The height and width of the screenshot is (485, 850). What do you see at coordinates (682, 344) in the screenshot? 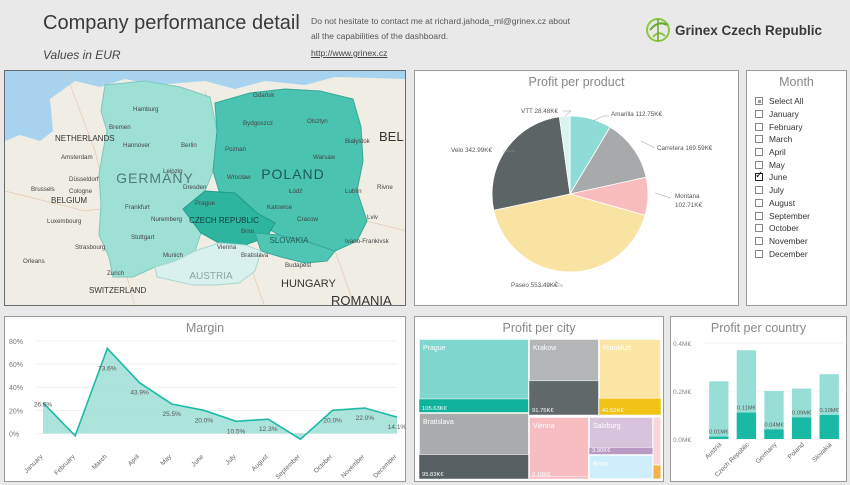
I see `country-y-tick: 0.4M€` at bounding box center [682, 344].